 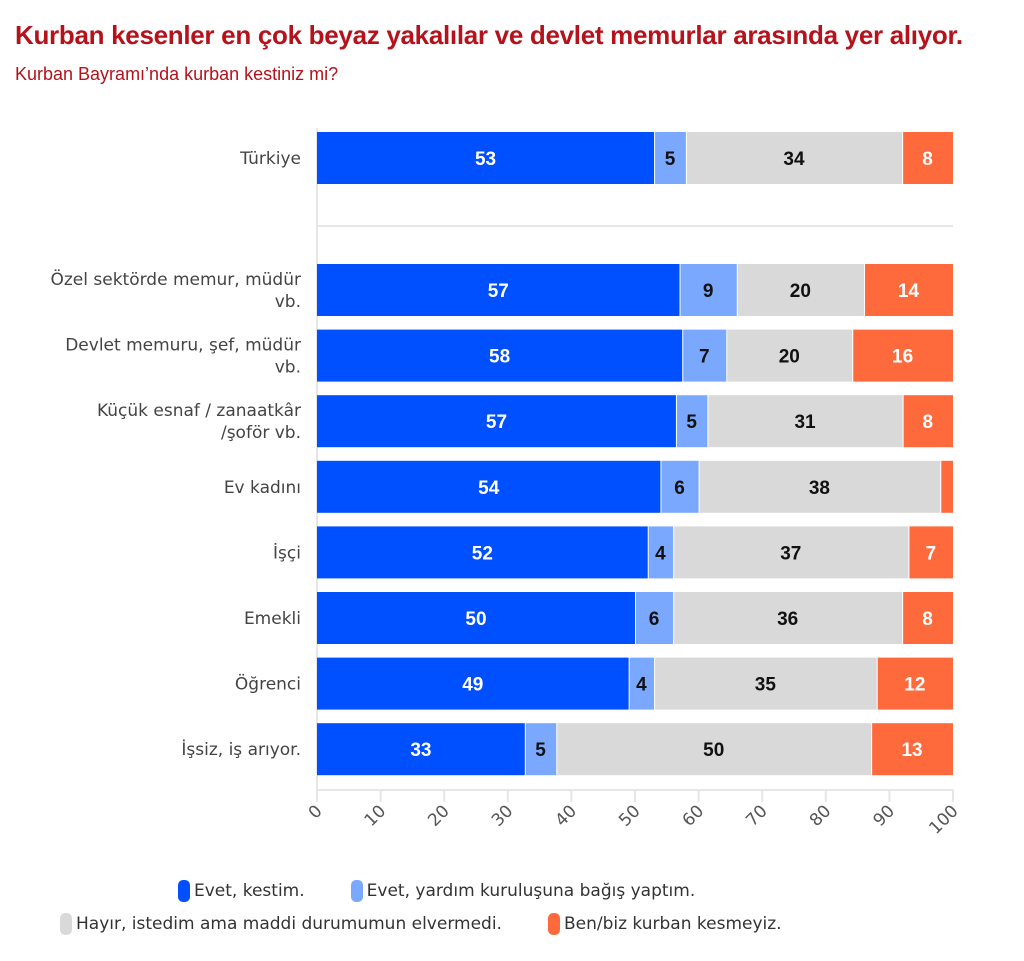 I want to click on x-tick-label: 20, so click(x=438, y=815).